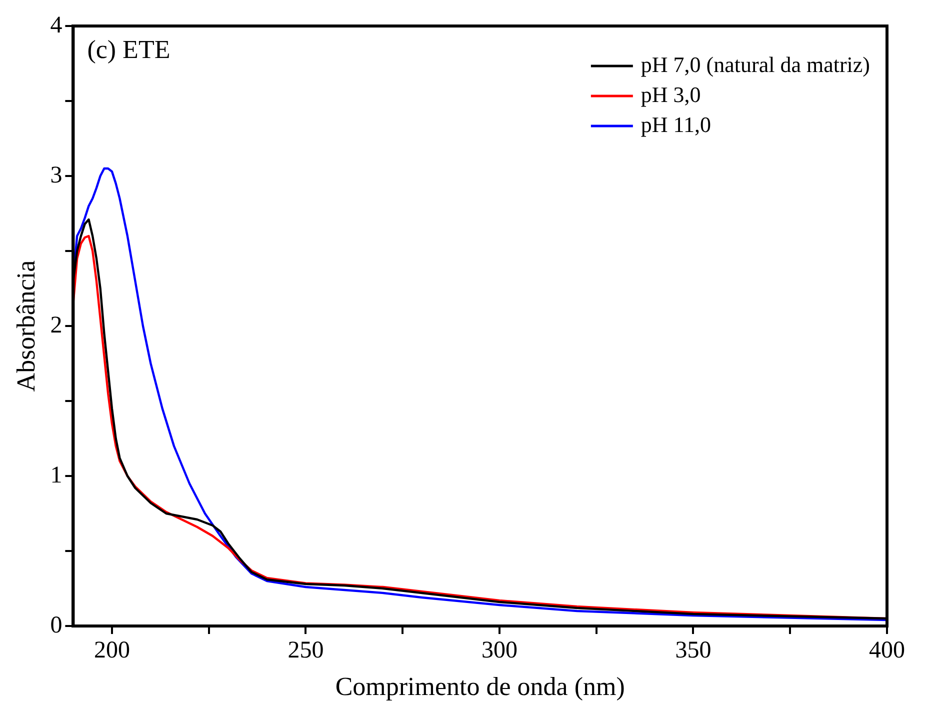 The image size is (925, 718). I want to click on y-tick-label: 1, so click(56, 475).